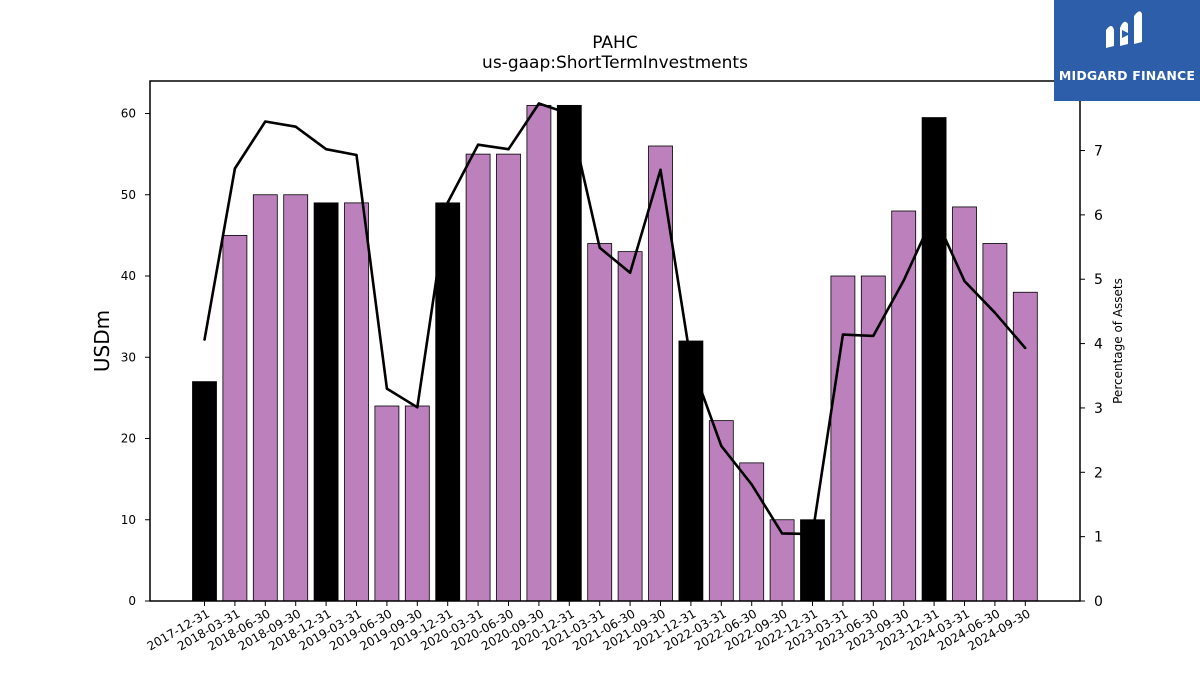 The width and height of the screenshot is (1200, 675). I want to click on y2-tick-label: 3, so click(1098, 409).